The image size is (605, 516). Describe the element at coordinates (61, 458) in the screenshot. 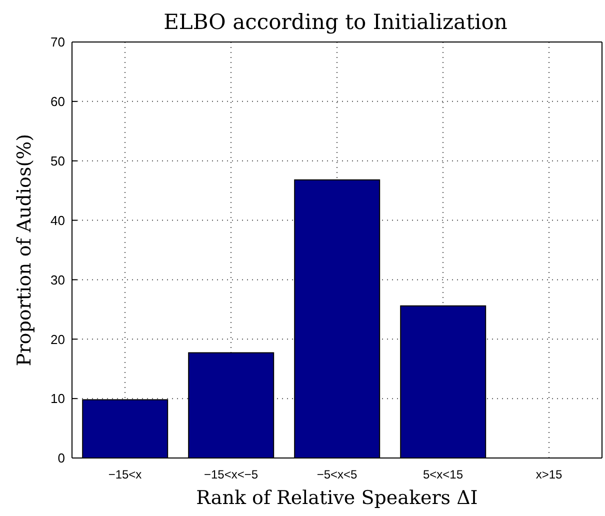

I see `y-tick-label: 0` at that location.